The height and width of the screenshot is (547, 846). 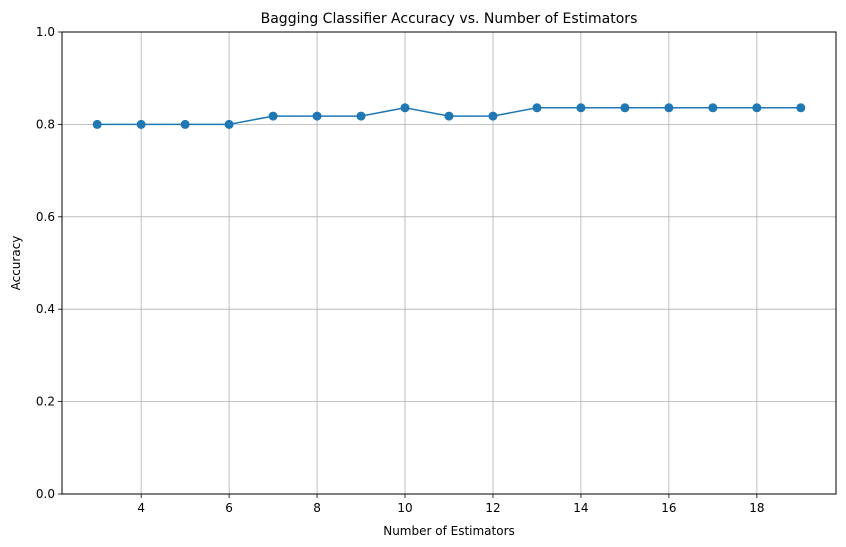 I want to click on x-axis-label: Number of Estimators, so click(x=449, y=531).